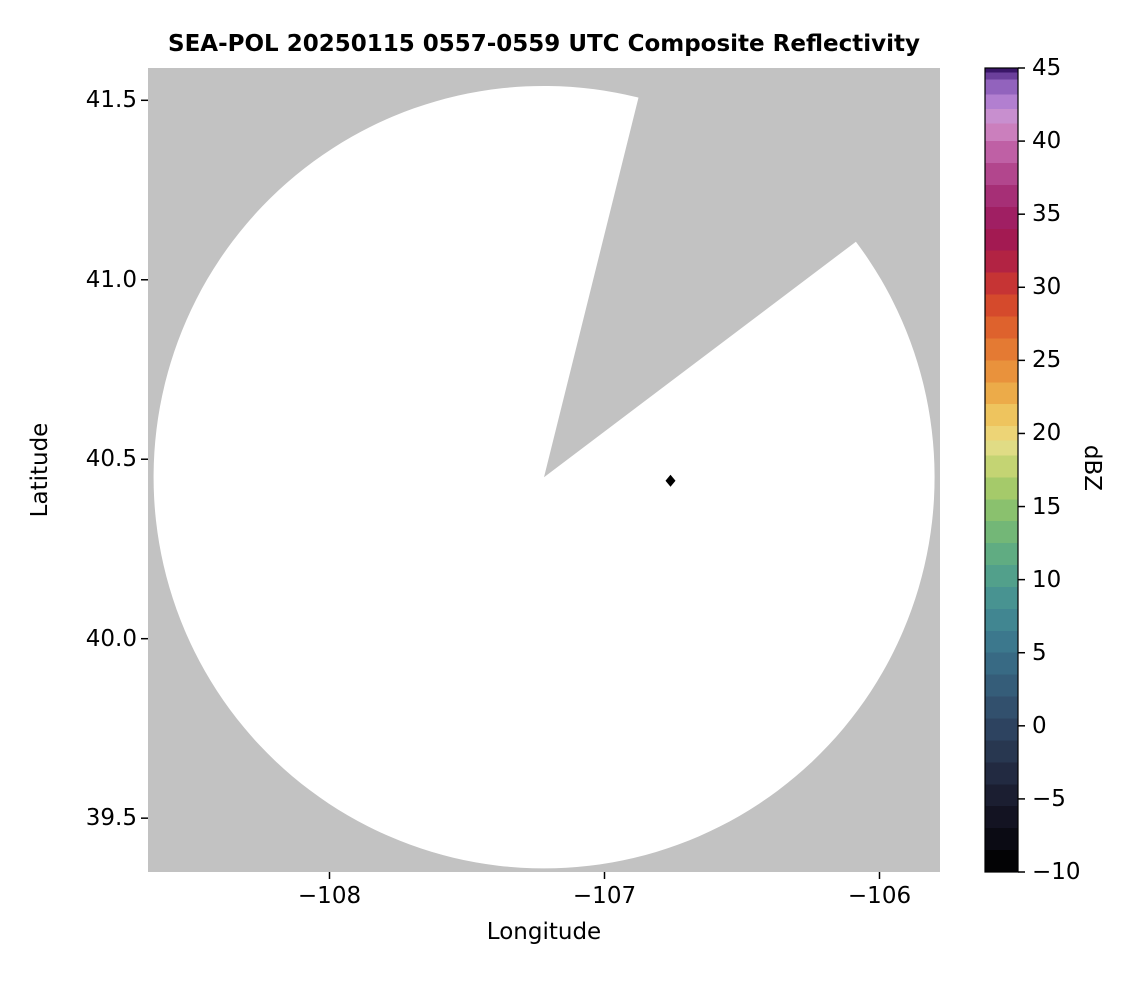 This screenshot has height=990, width=1146. I want to click on colorbar-tick-label: −10, so click(1056, 872).